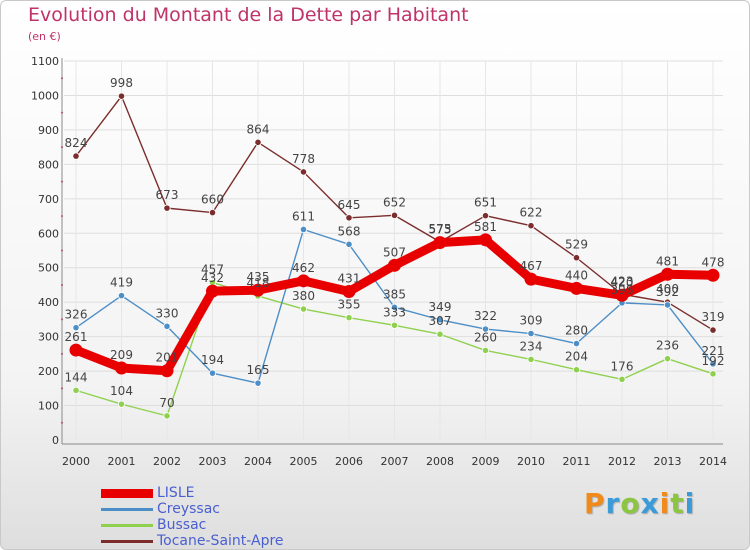 This screenshot has height=550, width=750. I want to click on data-label: 481, so click(667, 261).